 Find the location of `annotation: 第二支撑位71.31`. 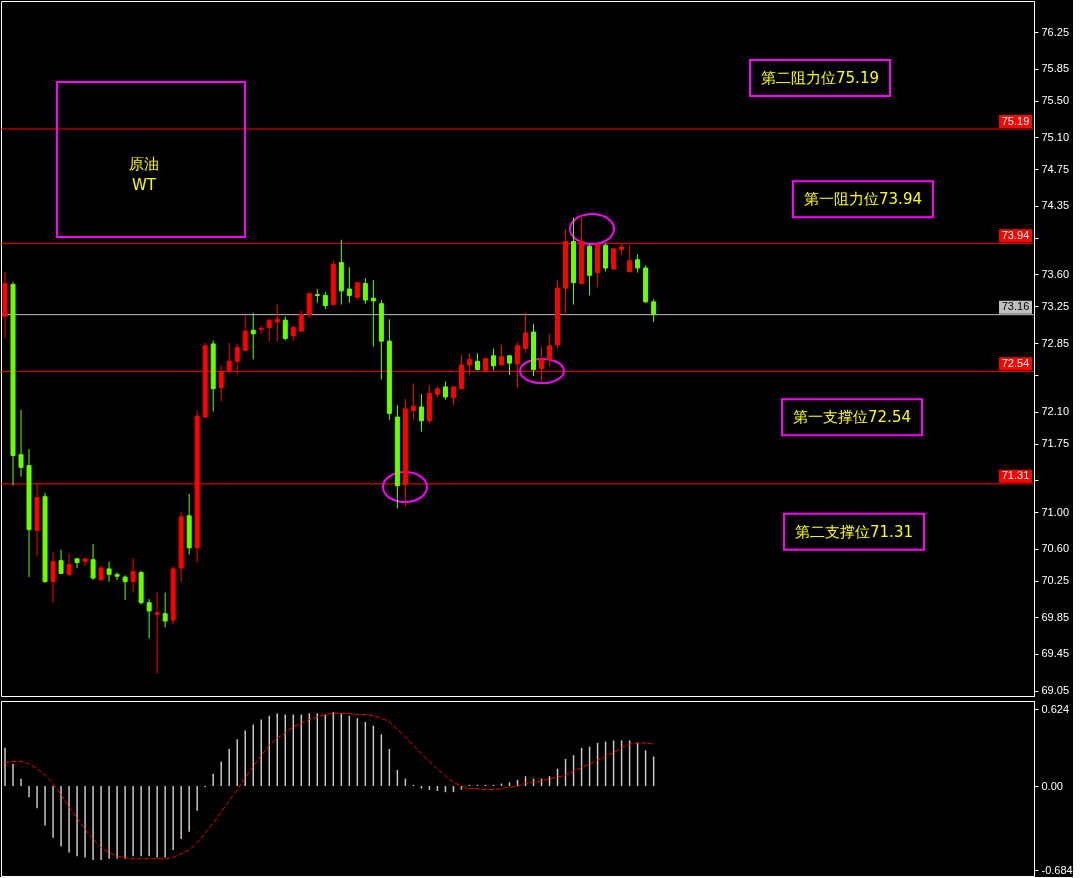

annotation: 第二支撑位71.31 is located at coordinates (854, 531).